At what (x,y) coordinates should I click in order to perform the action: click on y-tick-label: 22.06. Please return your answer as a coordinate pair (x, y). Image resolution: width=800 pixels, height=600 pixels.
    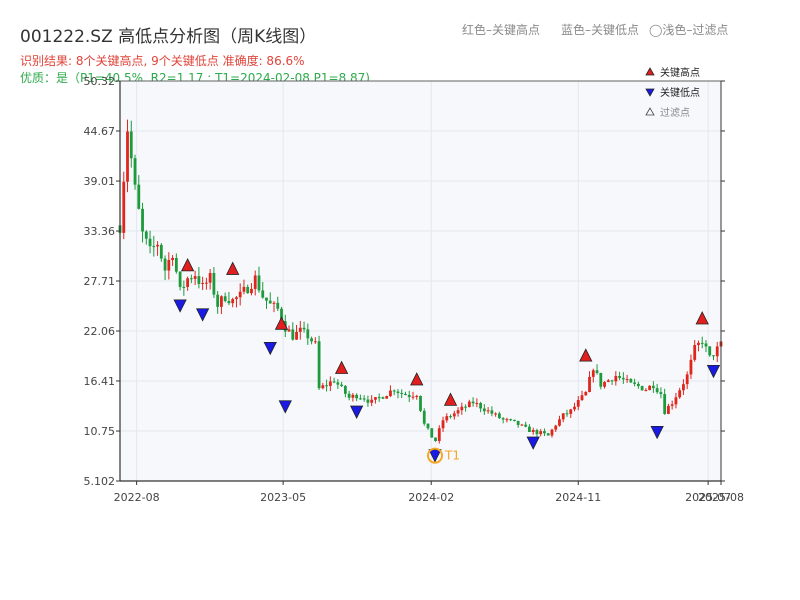
    Looking at the image, I should click on (100, 331).